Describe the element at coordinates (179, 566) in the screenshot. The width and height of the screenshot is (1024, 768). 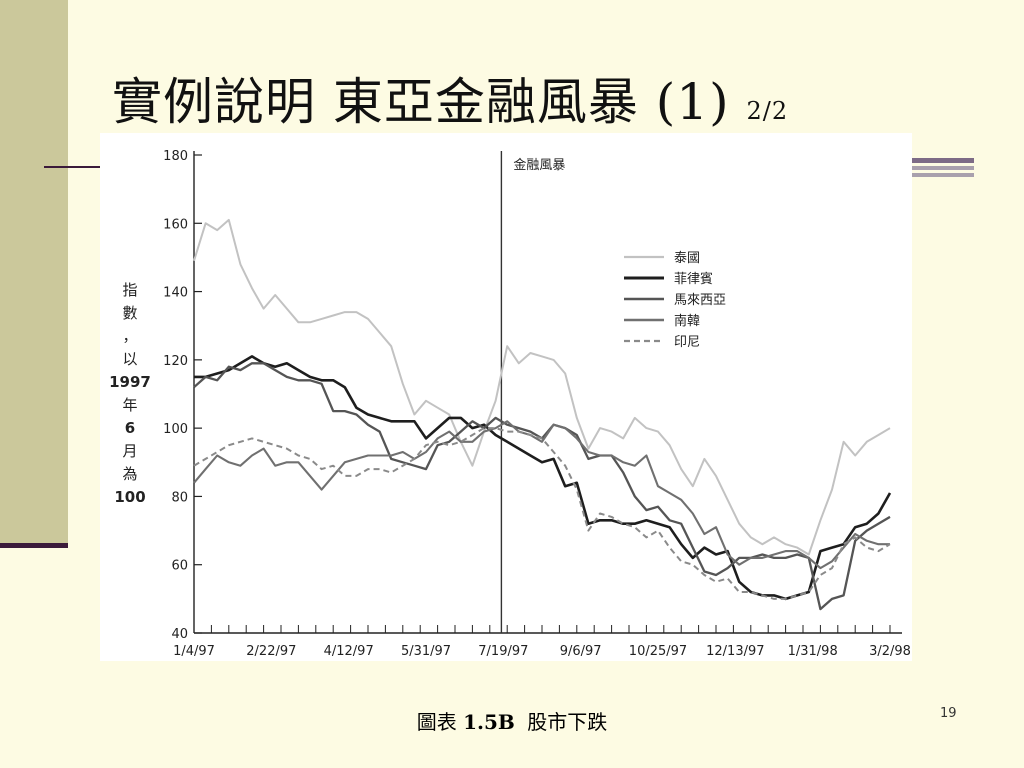
I see `y-tick-label: 60` at that location.